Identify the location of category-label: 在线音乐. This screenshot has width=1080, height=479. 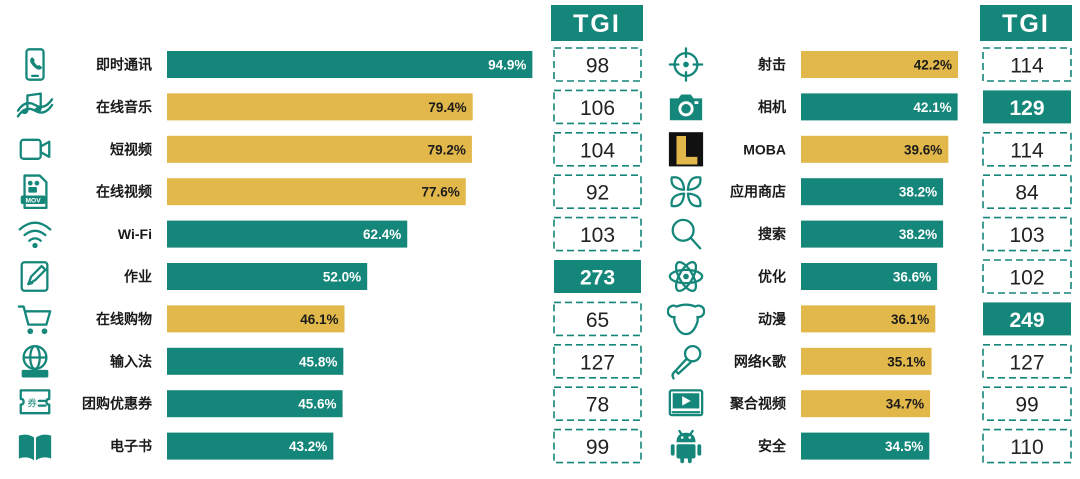
(124, 107).